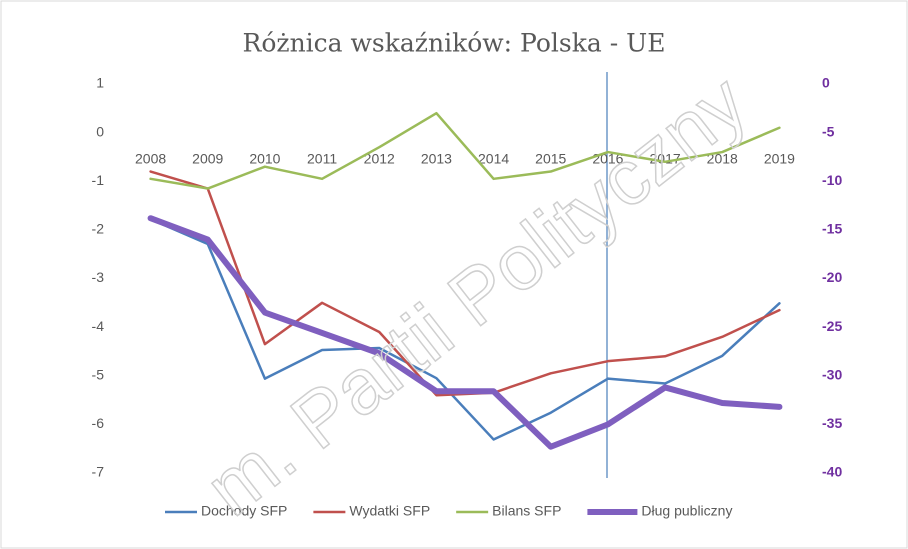  I want to click on y2-tick-label: -30, so click(832, 374).